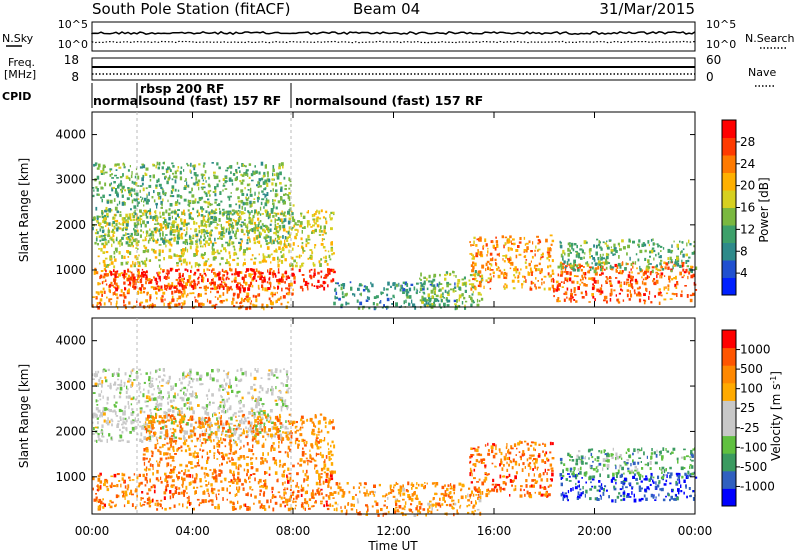  What do you see at coordinates (729, 164) in the screenshot?
I see `colorbar-block` at bounding box center [729, 164].